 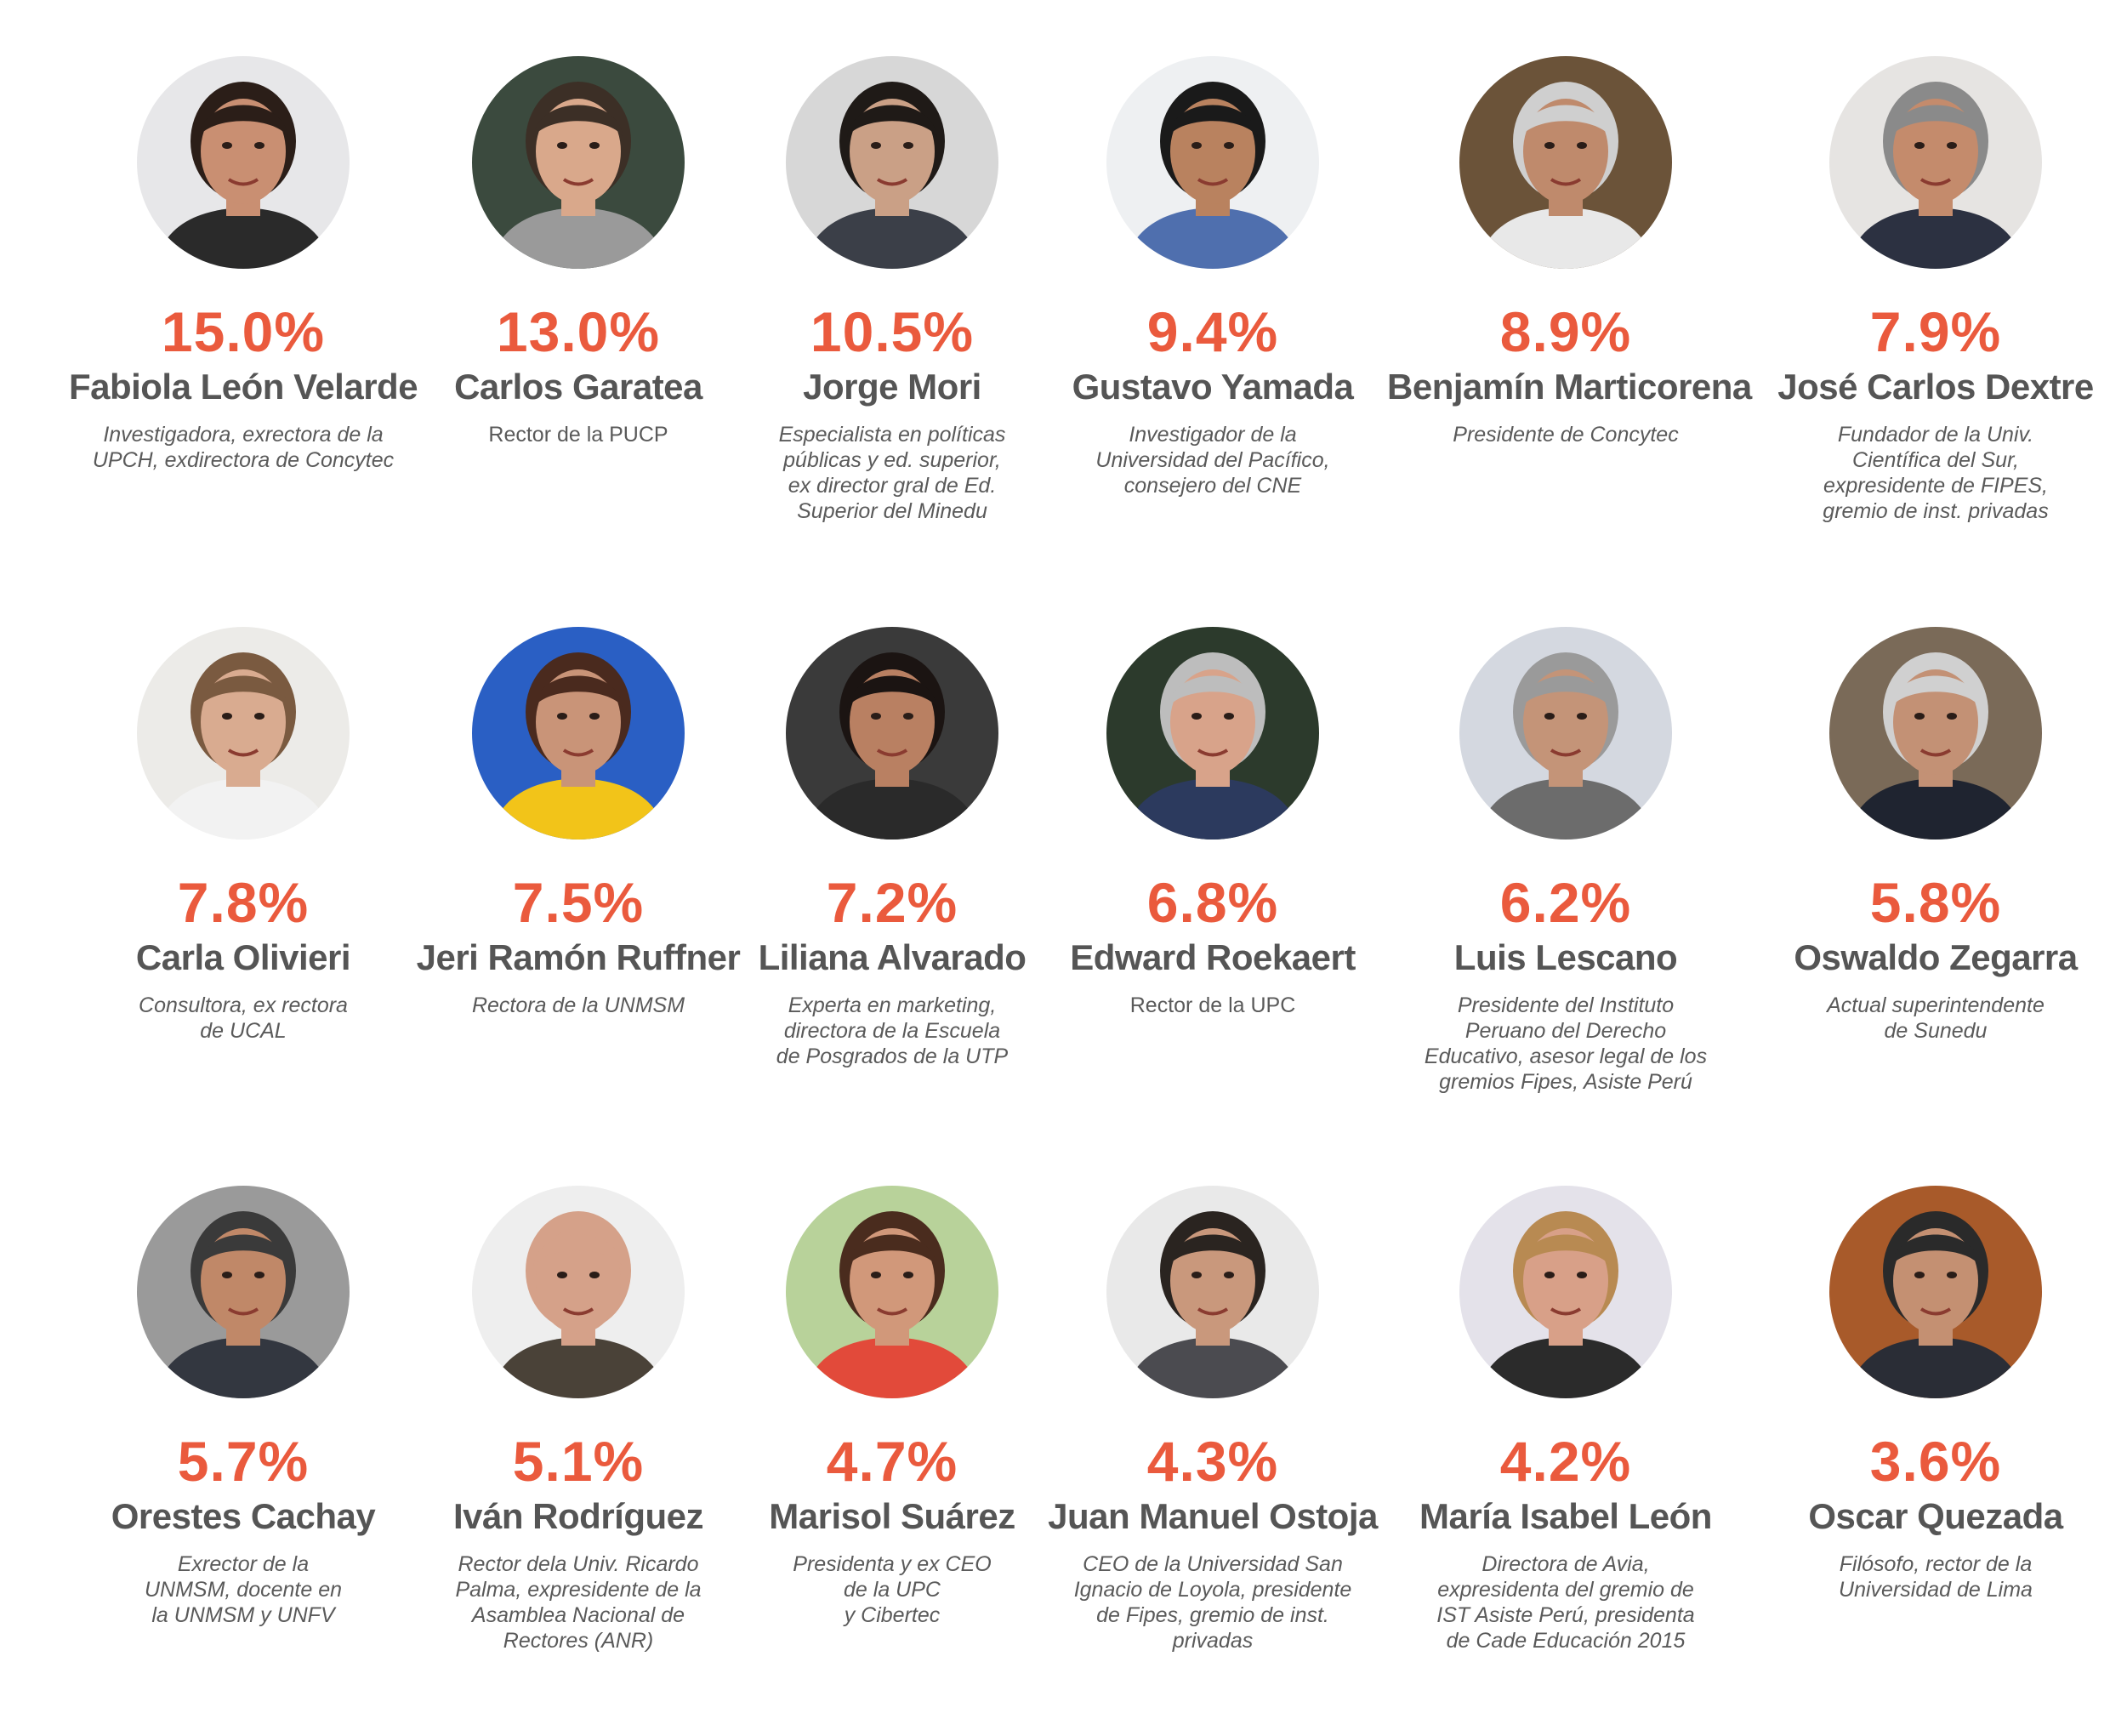 What do you see at coordinates (1935, 1516) in the screenshot?
I see `person-name: Oscar Quezada` at bounding box center [1935, 1516].